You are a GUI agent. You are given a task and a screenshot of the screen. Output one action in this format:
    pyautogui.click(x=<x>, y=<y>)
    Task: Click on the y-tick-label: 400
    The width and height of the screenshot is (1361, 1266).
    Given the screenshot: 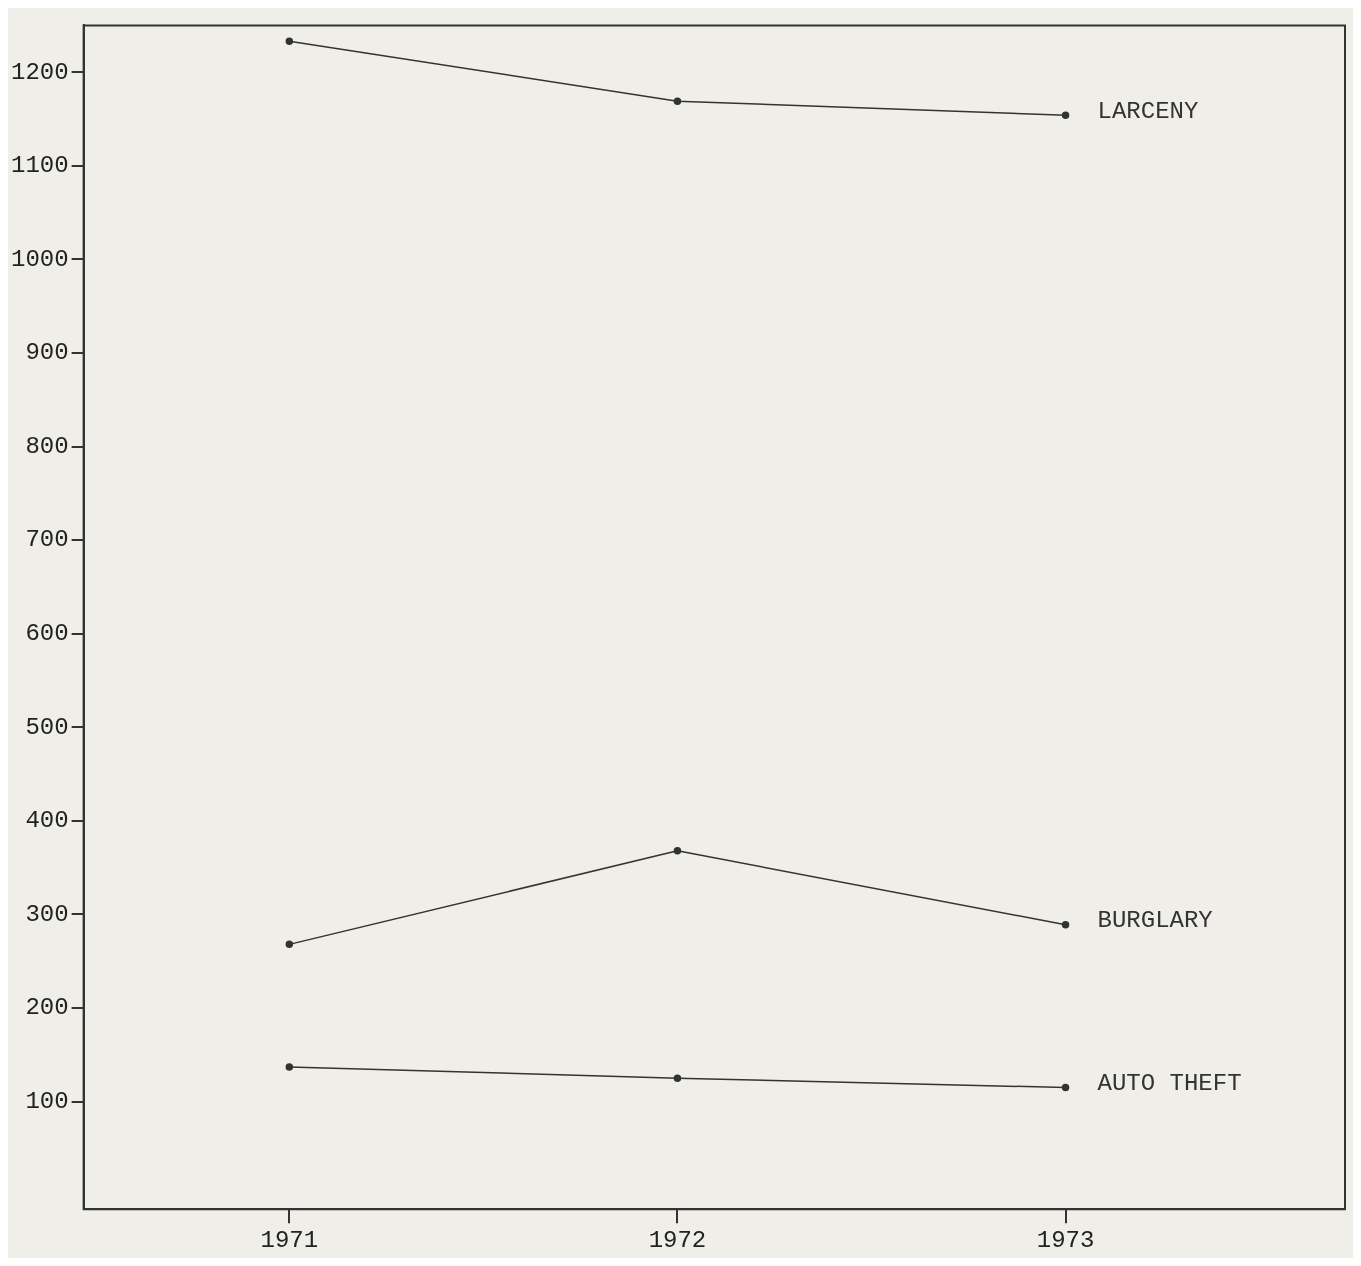 What is the action you would take?
    pyautogui.click(x=47, y=821)
    